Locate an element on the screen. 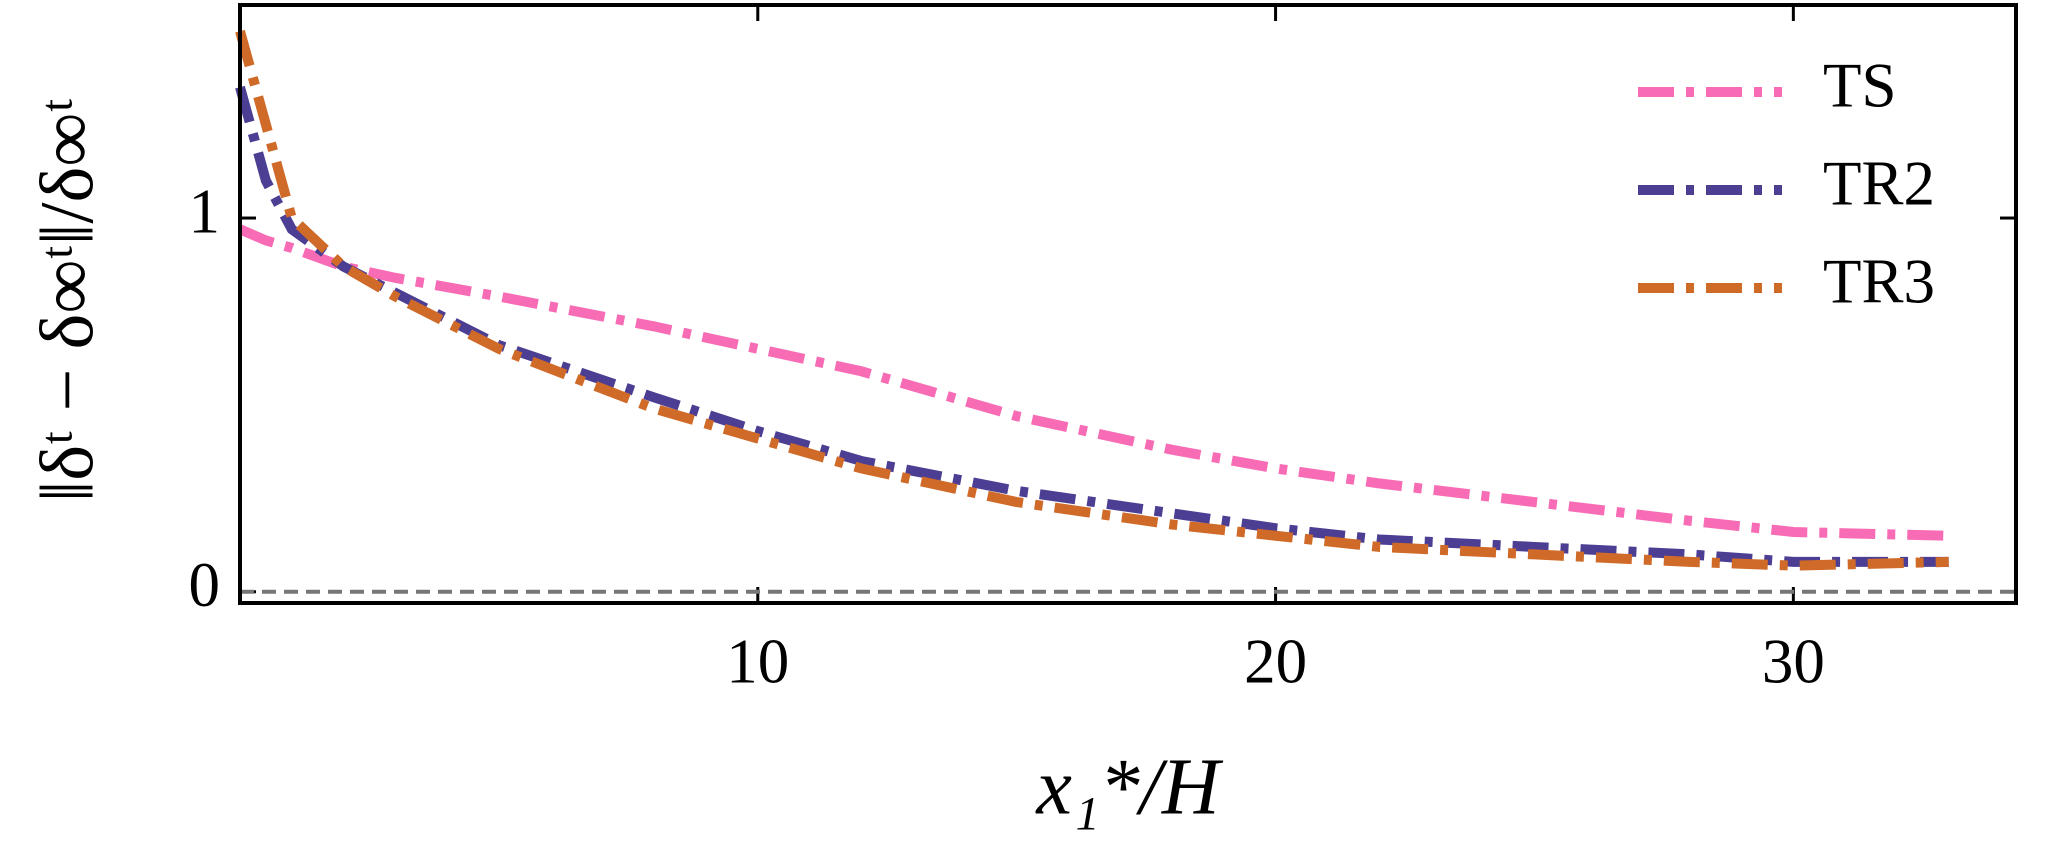 Image resolution: width=2055 pixels, height=846 pixels. y-axis-label: ‖δᵗ − δ∞ᵗ‖/δ∞ᵗ is located at coordinates (67, 300).